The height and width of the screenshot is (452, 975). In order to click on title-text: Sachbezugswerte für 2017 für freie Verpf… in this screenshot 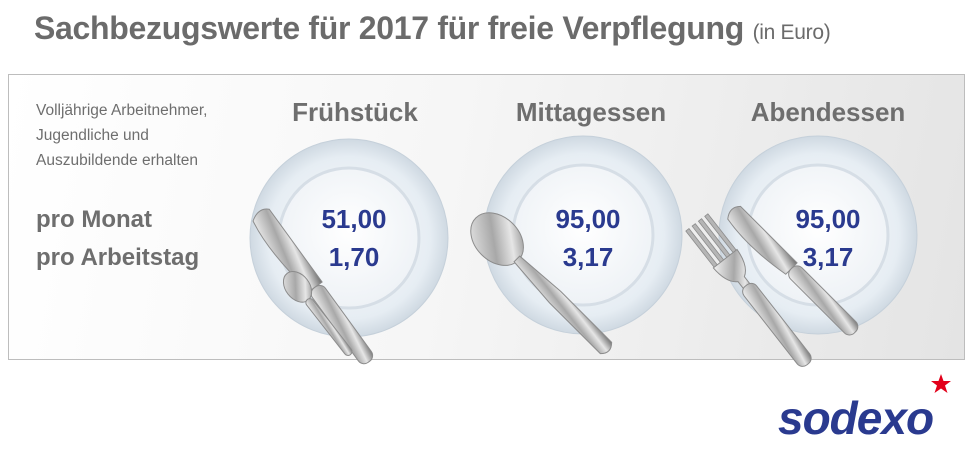, I will do `click(389, 28)`.